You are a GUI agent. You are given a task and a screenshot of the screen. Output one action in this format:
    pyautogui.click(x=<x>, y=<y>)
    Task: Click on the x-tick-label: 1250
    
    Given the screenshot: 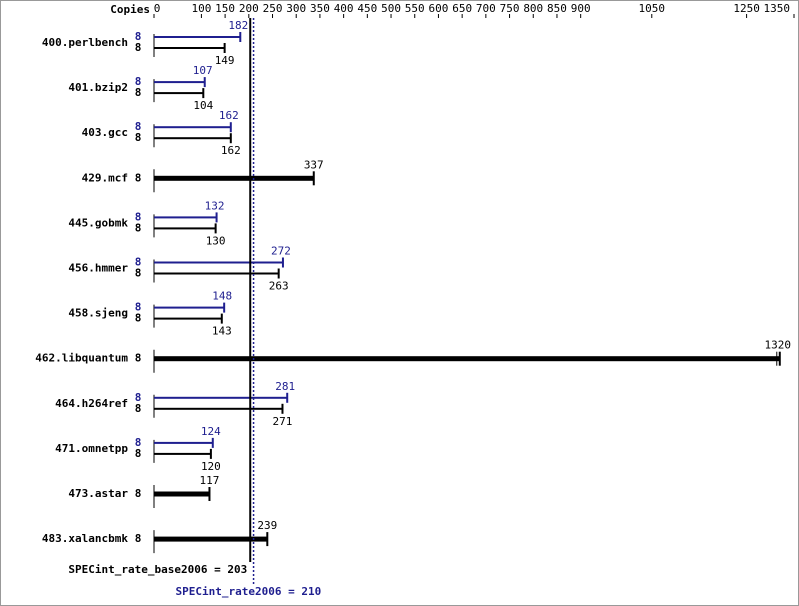 What is the action you would take?
    pyautogui.click(x=746, y=8)
    